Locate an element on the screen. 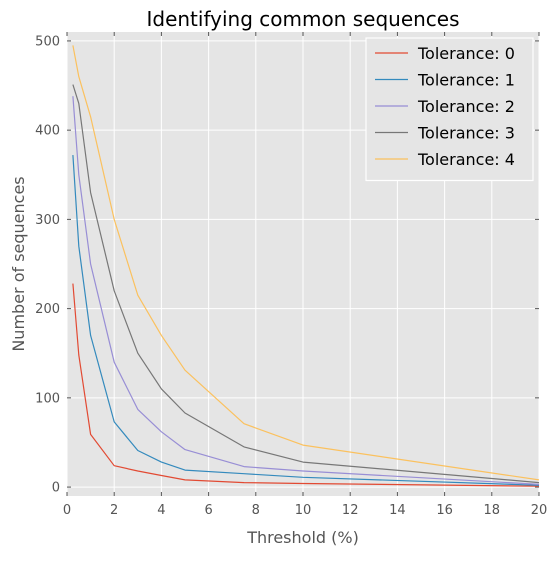 Image resolution: width=547 pixels, height=561 pixels. legend-label: Tolerance: 0 is located at coordinates (466, 53).